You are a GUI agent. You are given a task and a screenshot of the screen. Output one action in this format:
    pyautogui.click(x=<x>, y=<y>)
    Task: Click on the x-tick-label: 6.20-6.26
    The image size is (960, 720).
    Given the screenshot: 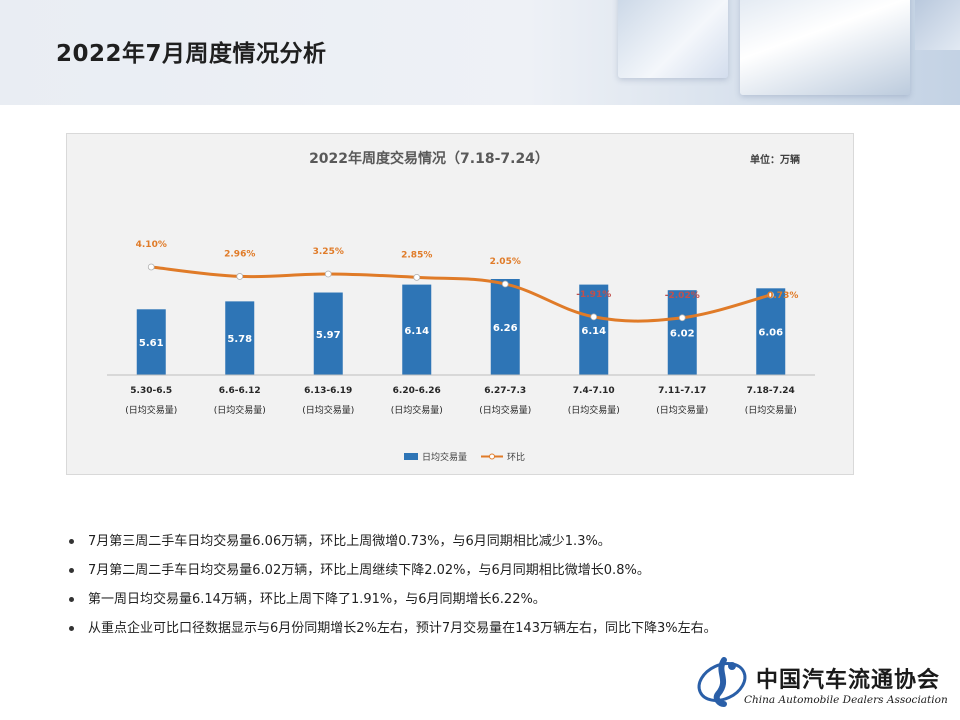 What is the action you would take?
    pyautogui.click(x=417, y=391)
    